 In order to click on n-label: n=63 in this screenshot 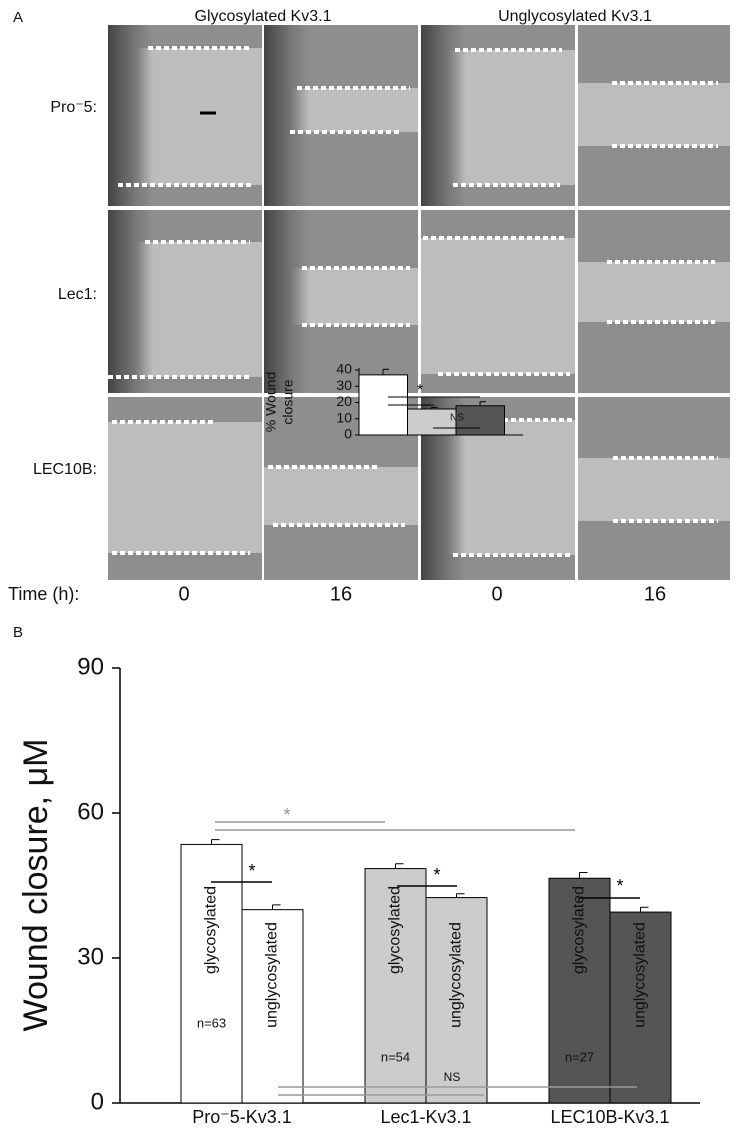, I will do `click(211, 1022)`.